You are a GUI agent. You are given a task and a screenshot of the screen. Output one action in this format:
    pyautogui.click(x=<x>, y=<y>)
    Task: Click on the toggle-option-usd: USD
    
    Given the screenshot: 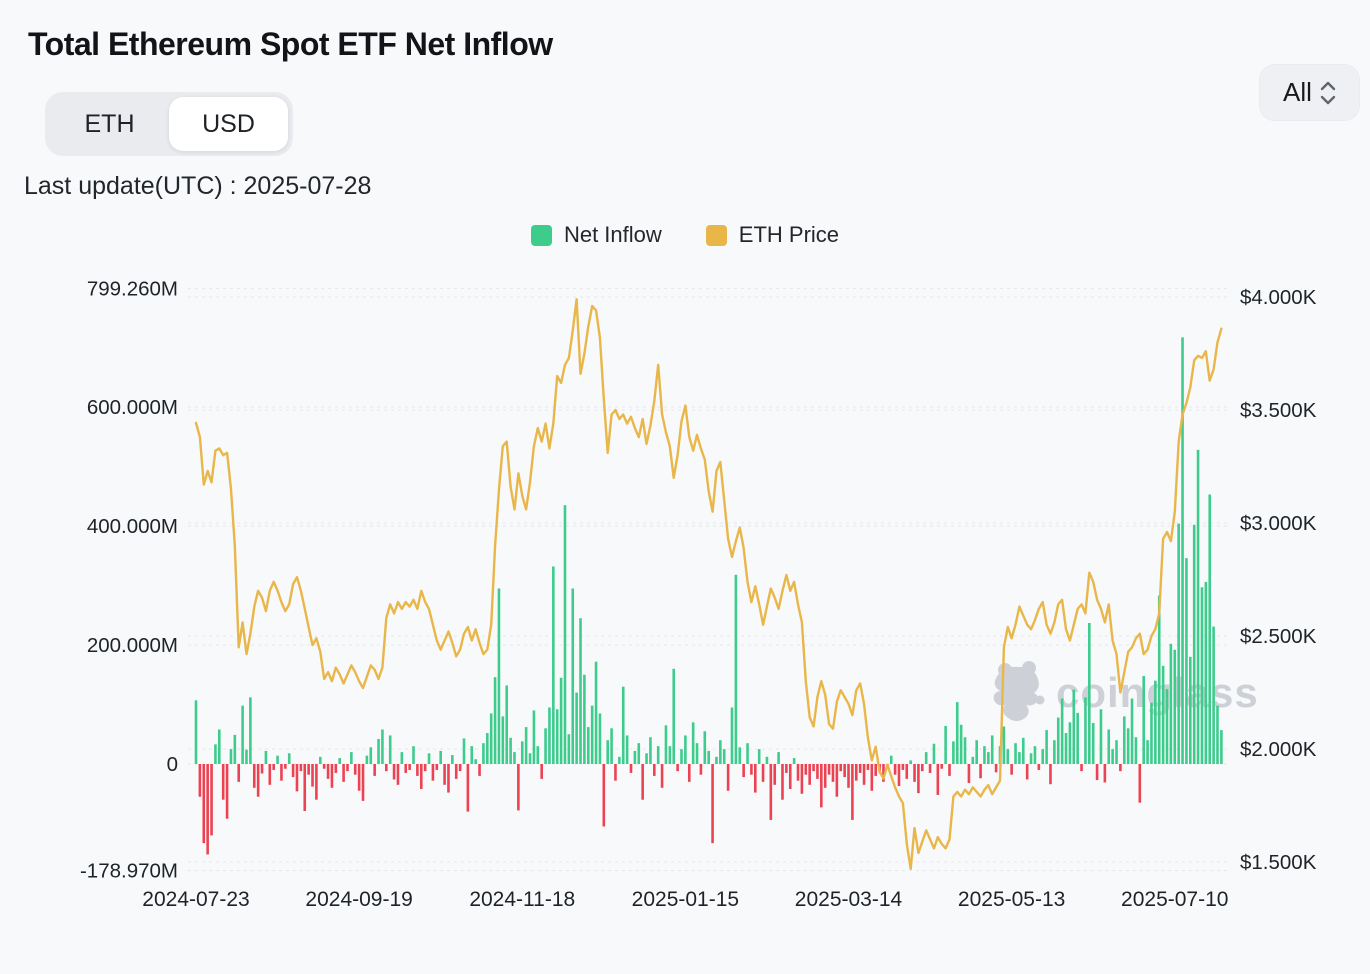 What is the action you would take?
    pyautogui.click(x=228, y=124)
    